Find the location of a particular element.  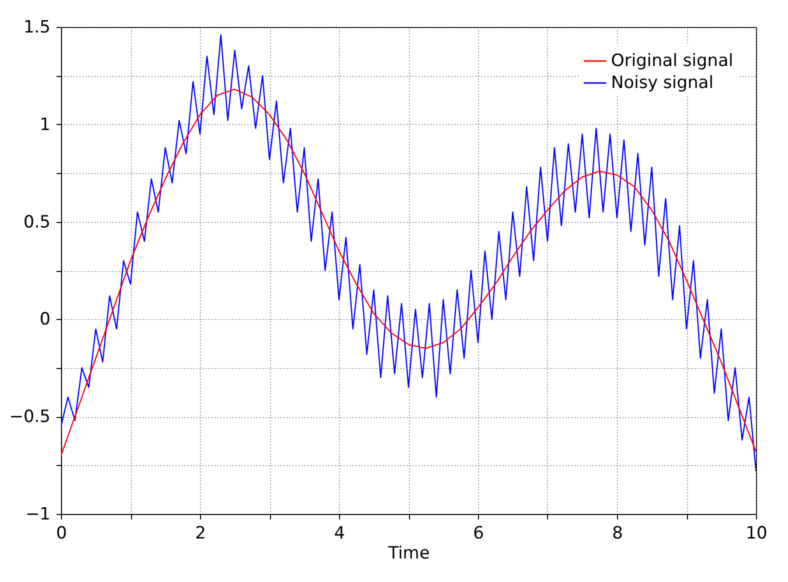

legend-label: Original signal is located at coordinates (672, 61).